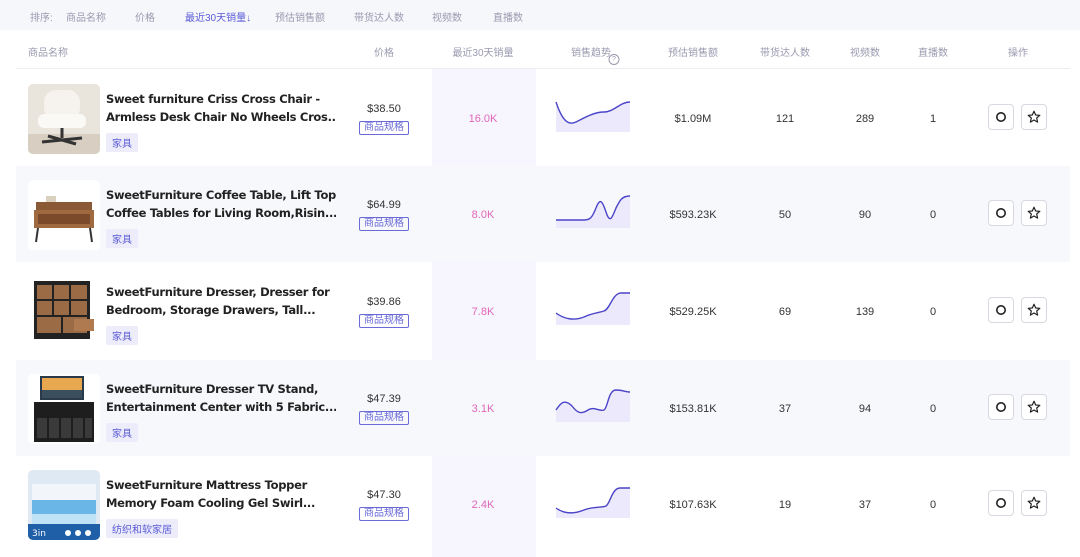 This screenshot has width=1080, height=557. What do you see at coordinates (142, 528) in the screenshot?
I see `category-tag: 纺织和软家居` at bounding box center [142, 528].